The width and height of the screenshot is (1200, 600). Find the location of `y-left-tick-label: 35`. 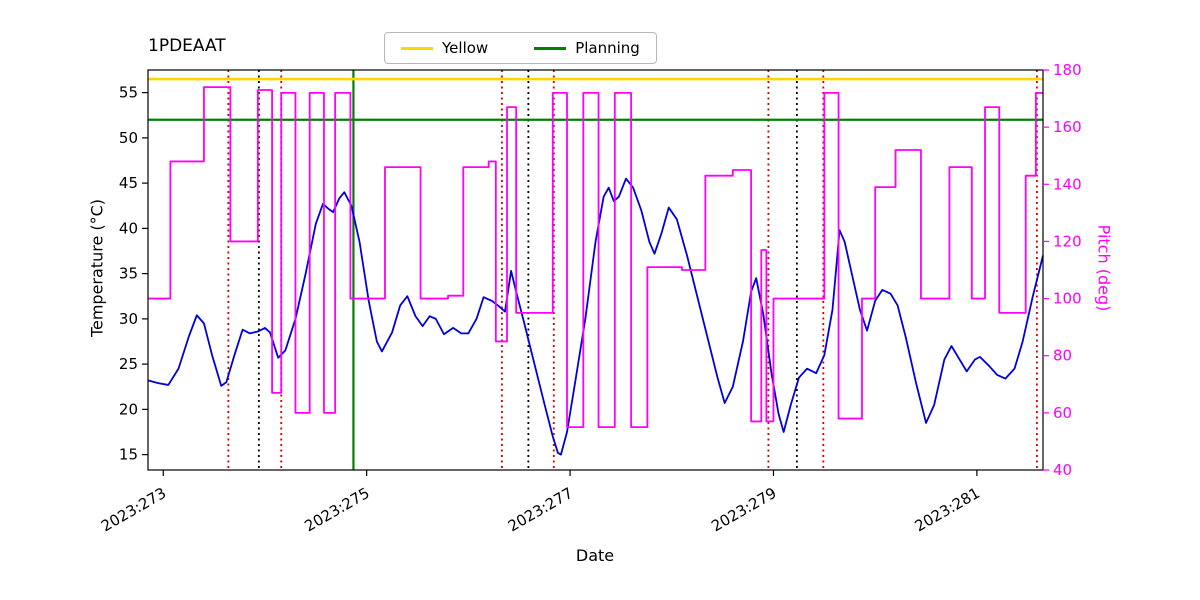

y-left-tick-label: 35 is located at coordinates (128, 274).